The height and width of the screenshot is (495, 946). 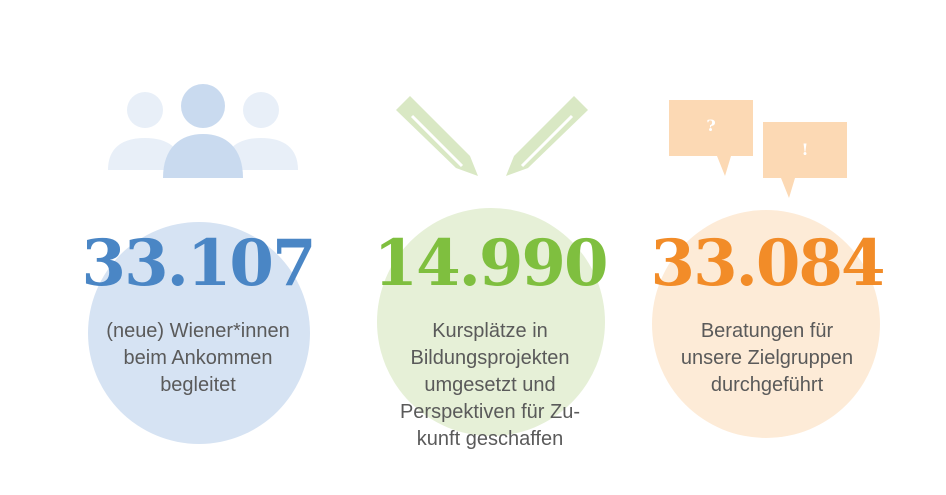 What do you see at coordinates (759, 150) in the screenshot?
I see `speech-bubbles-icon: ? !` at bounding box center [759, 150].